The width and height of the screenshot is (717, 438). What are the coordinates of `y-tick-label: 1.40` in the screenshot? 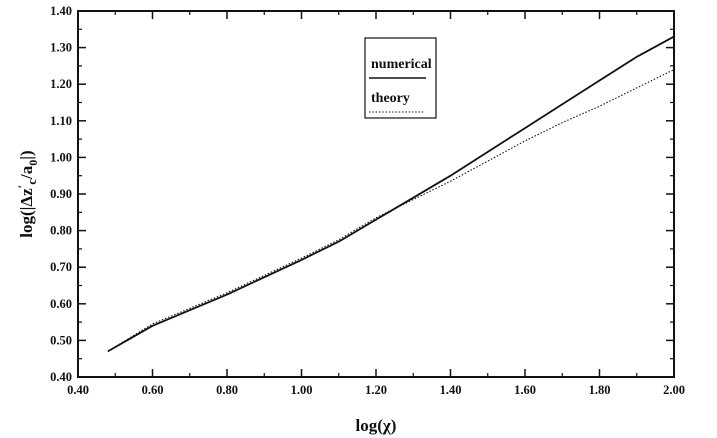 It's located at (61, 11).